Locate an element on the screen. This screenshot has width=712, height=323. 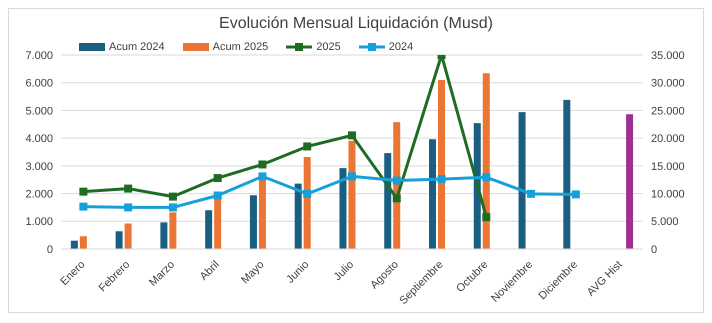
legend-label: Acum 2025 is located at coordinates (240, 47).